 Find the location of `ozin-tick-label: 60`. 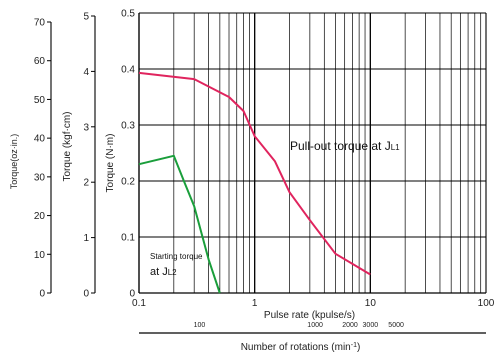

ozin-tick-label: 60 is located at coordinates (40, 61).